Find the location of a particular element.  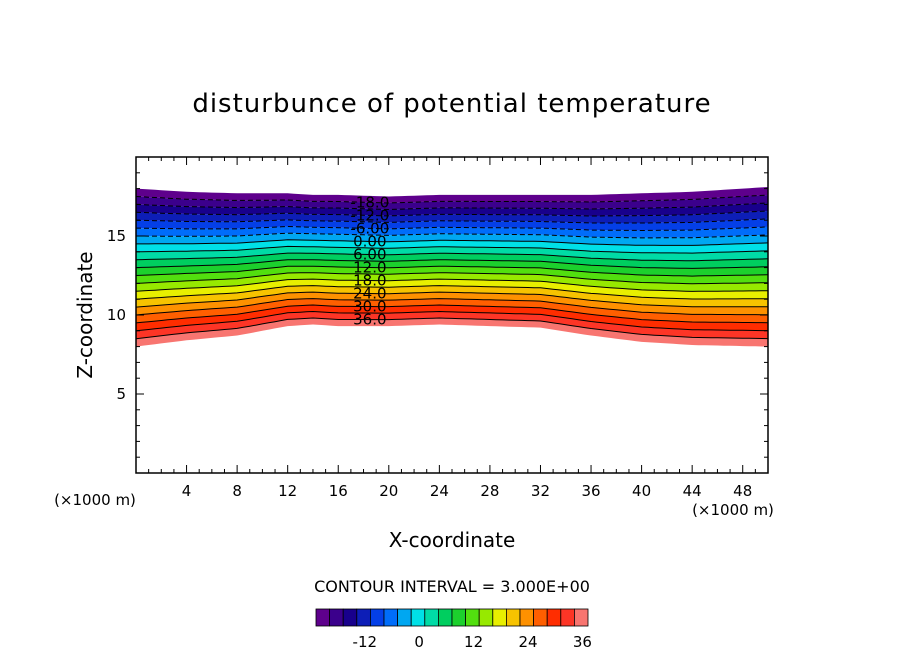

contour-label: -12.0 is located at coordinates (369, 215).